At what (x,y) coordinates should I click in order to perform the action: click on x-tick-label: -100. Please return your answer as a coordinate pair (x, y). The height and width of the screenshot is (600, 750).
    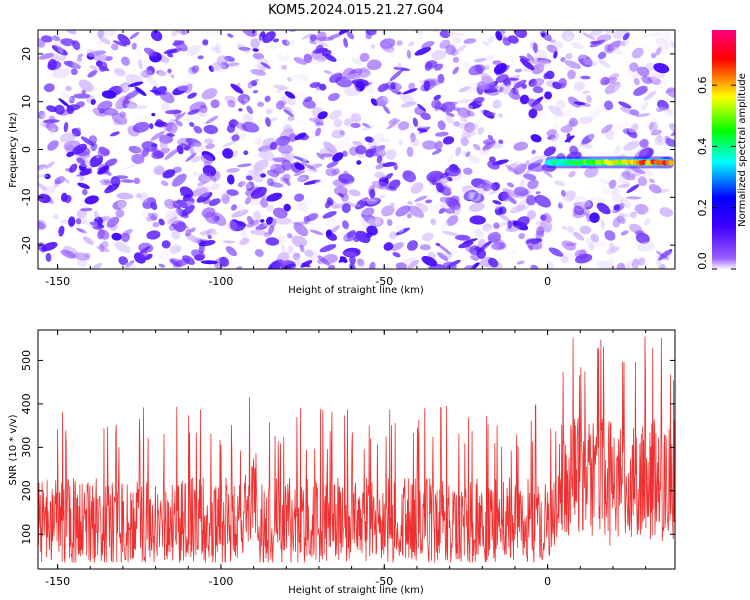
    Looking at the image, I should click on (220, 281).